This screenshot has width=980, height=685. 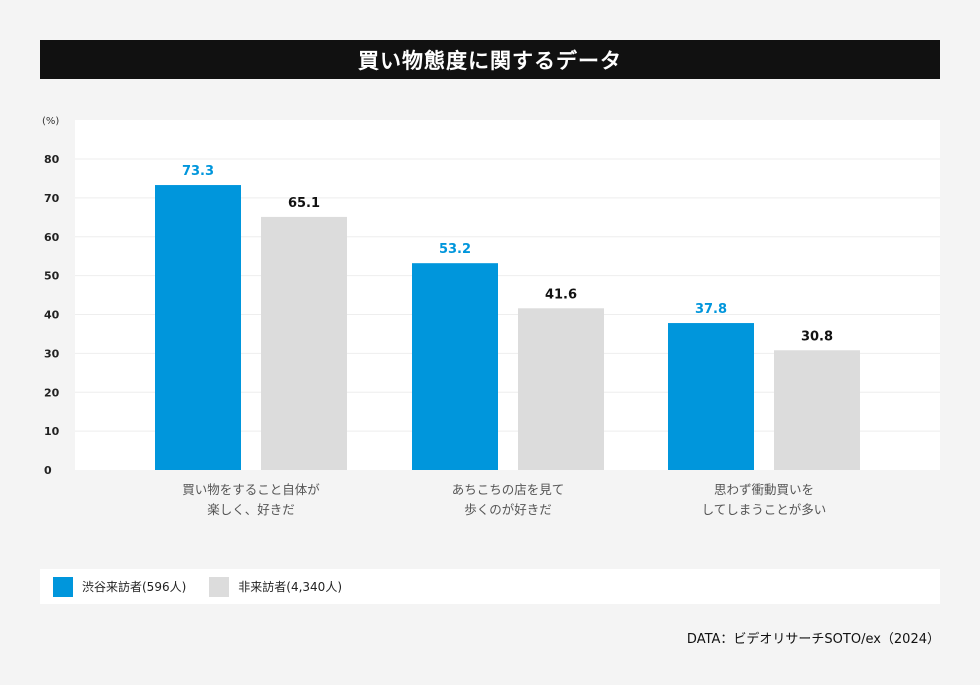 What do you see at coordinates (134, 587) in the screenshot?
I see `legend-label-visitors: 渋谷来訪者(596人)` at bounding box center [134, 587].